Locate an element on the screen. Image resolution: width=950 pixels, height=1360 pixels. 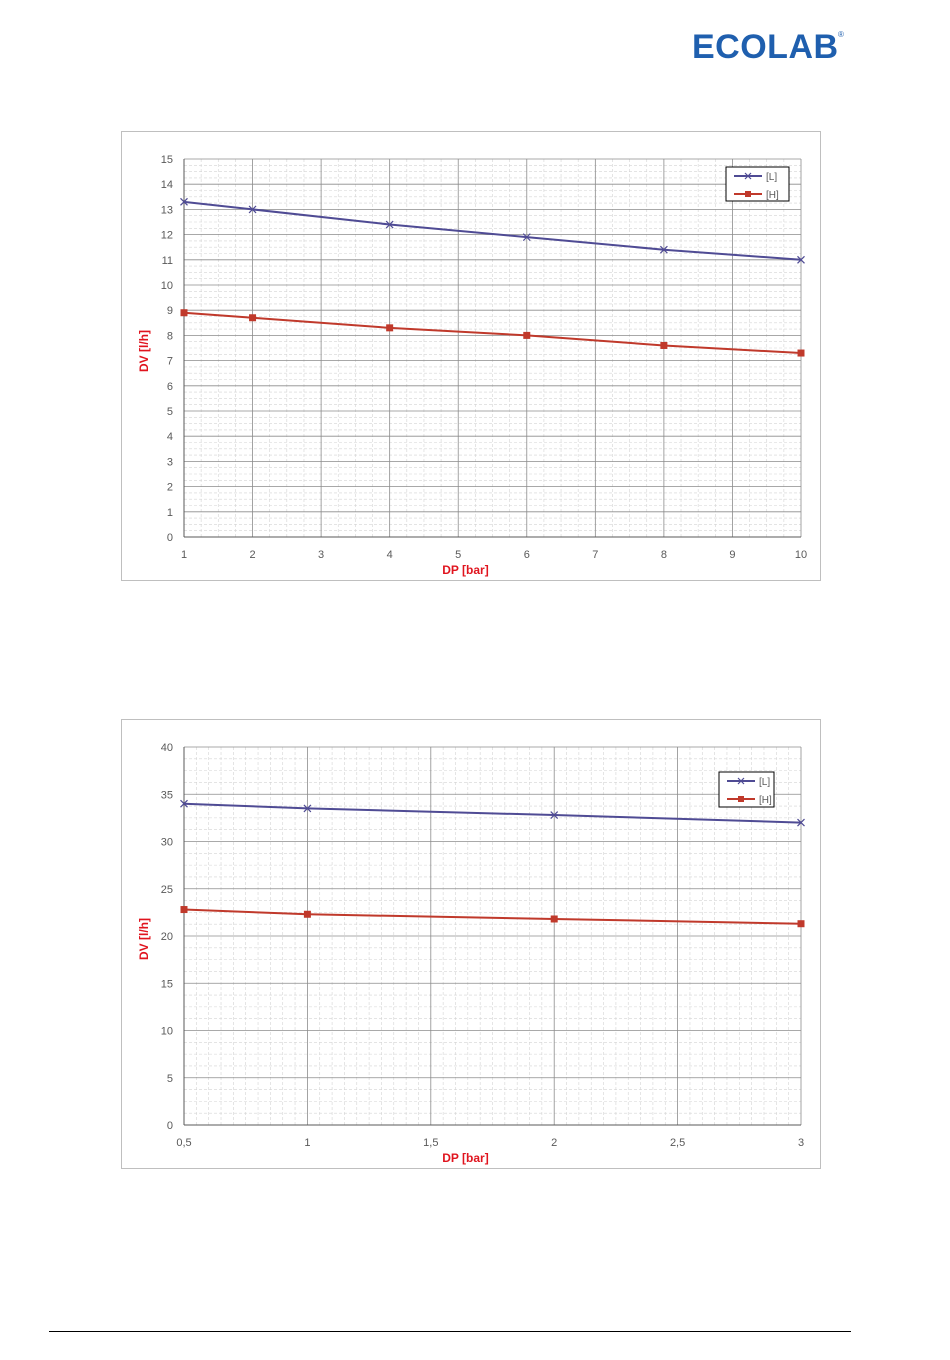
y-tick-label: 12 is located at coordinates (167, 236).